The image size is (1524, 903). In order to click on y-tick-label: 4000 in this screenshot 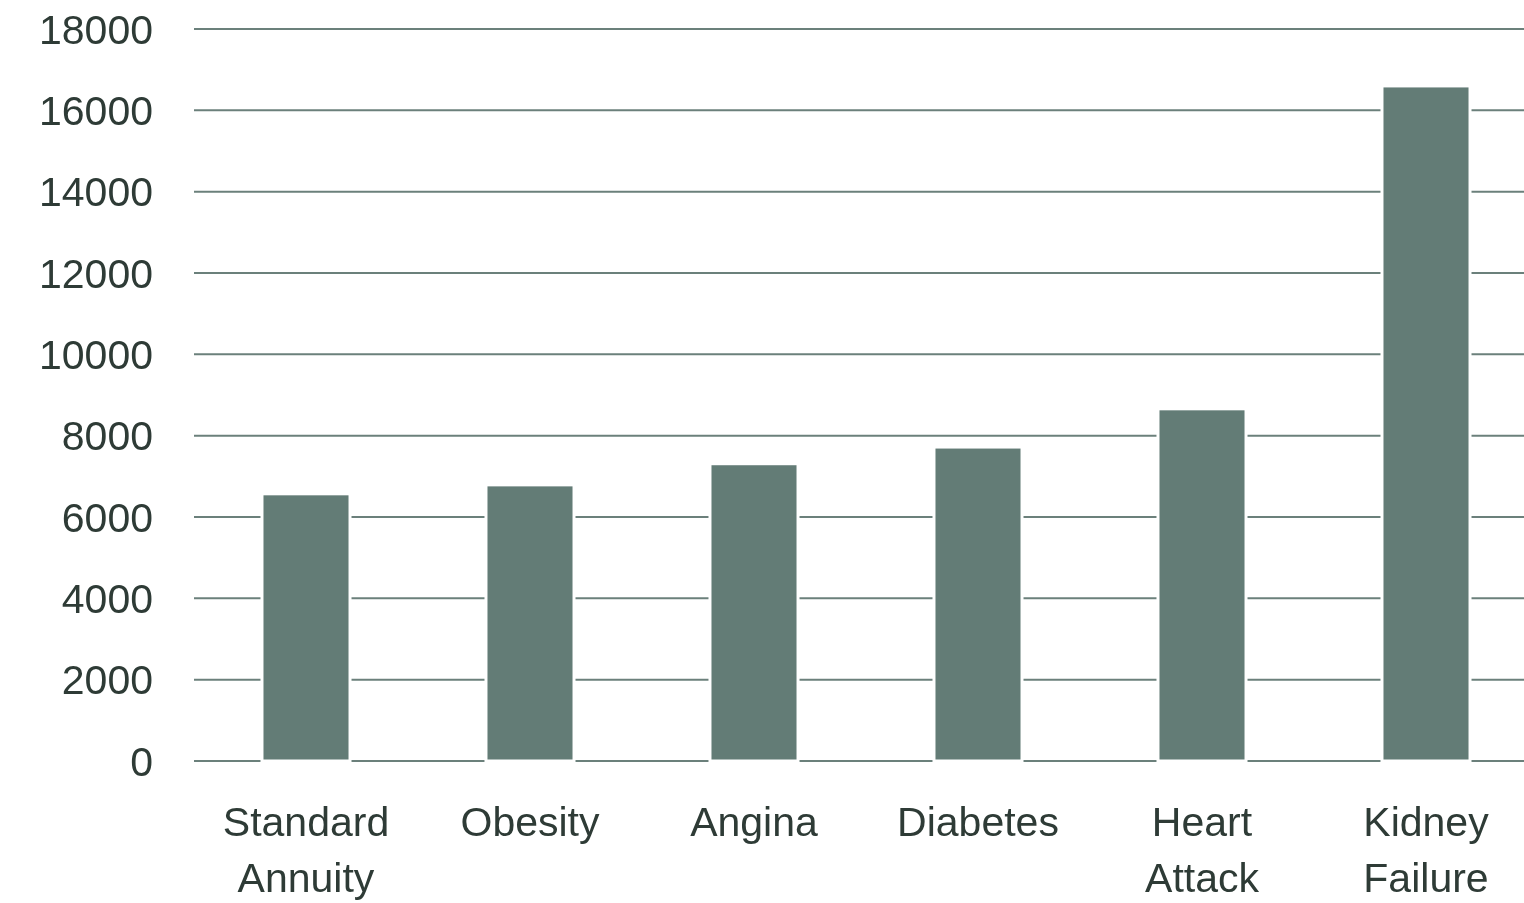, I will do `click(107, 599)`.